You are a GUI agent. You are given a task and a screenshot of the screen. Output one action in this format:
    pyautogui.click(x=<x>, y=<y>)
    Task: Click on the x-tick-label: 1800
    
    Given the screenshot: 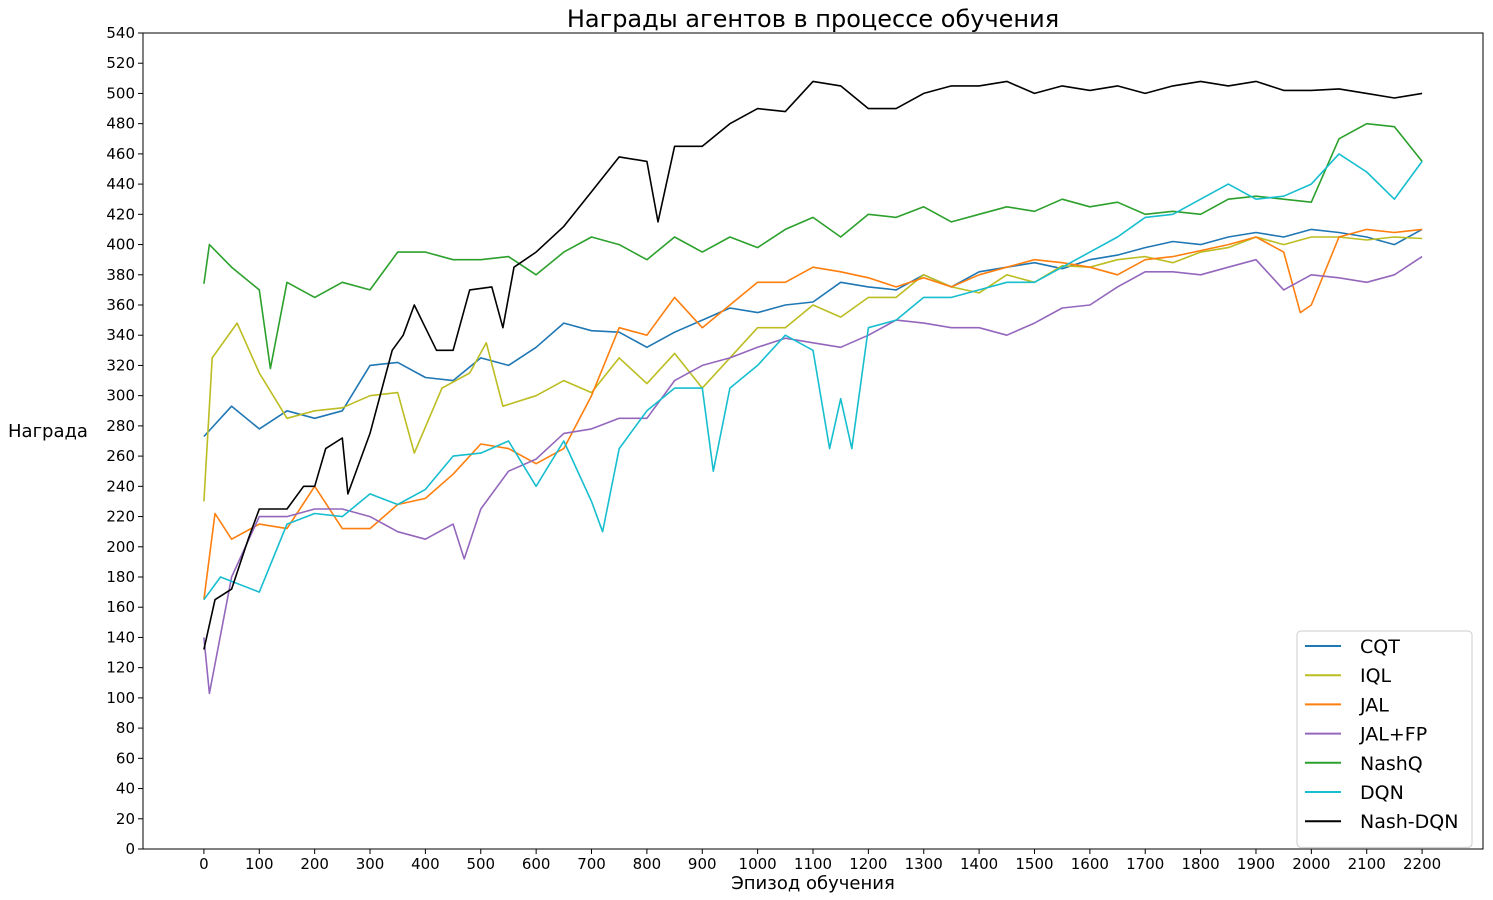 What is the action you would take?
    pyautogui.click(x=1201, y=864)
    